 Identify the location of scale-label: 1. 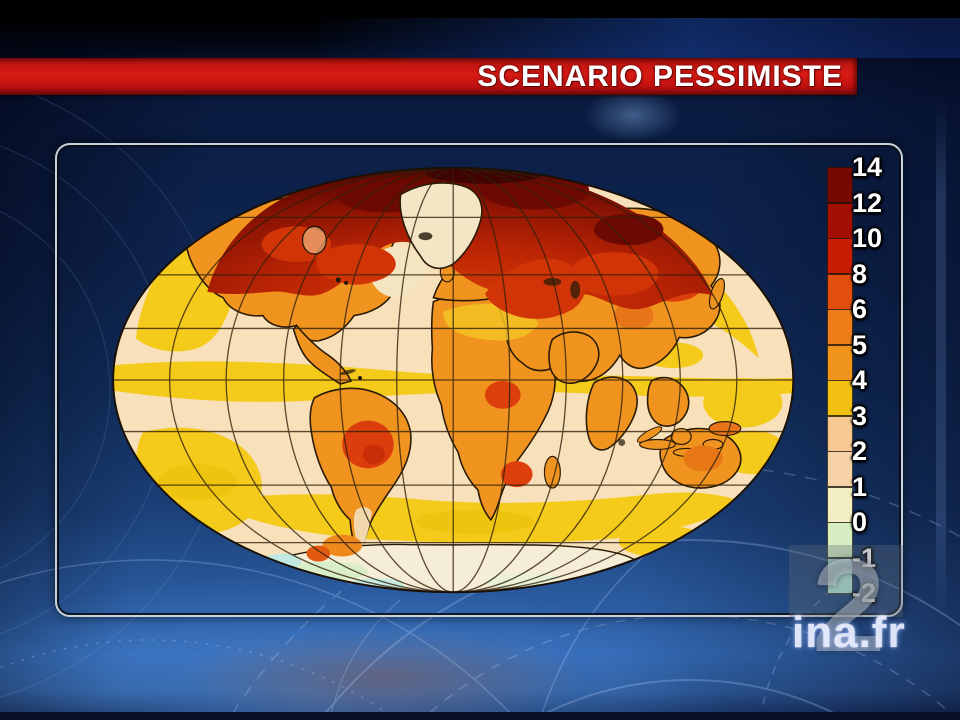
(860, 486).